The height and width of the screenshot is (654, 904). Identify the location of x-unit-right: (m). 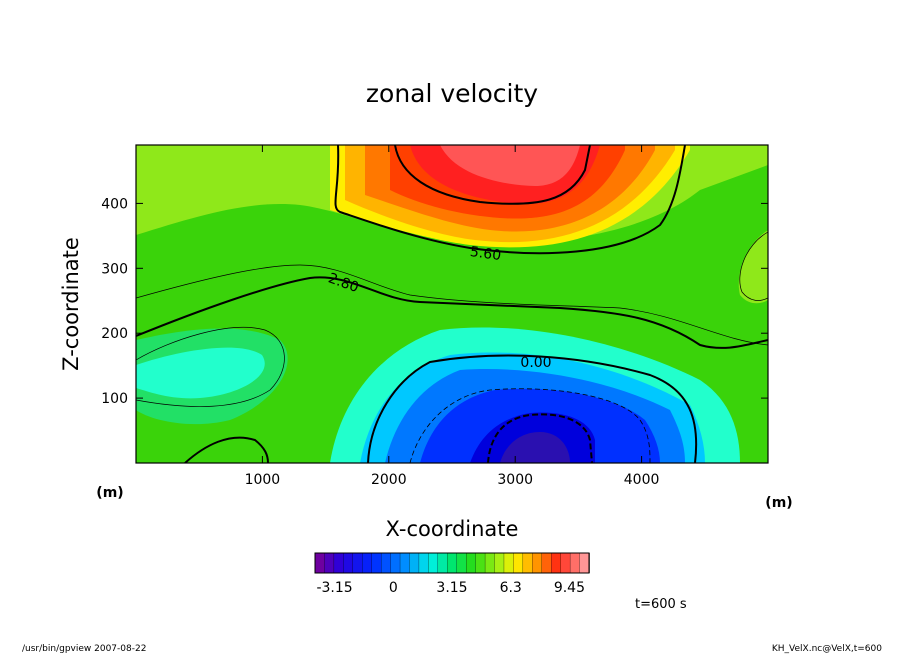
(778, 503).